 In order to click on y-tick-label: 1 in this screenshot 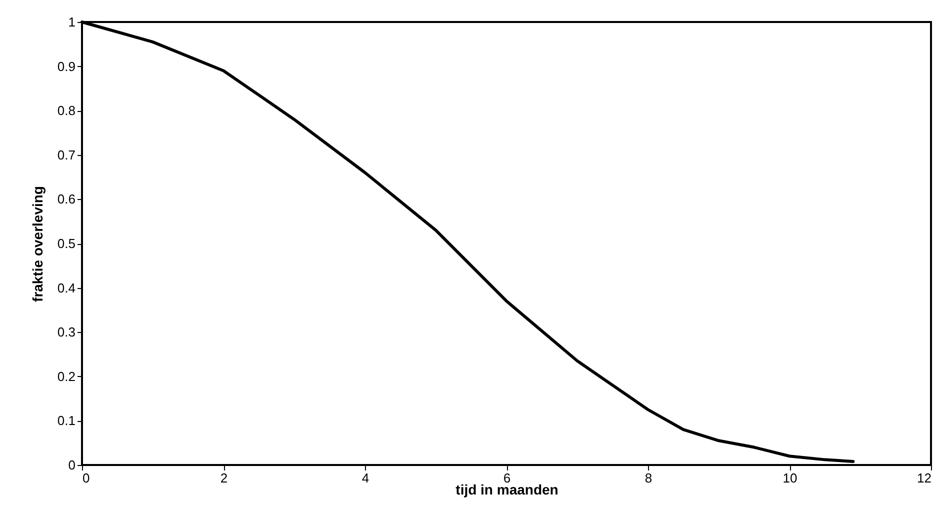, I will do `click(72, 22)`.